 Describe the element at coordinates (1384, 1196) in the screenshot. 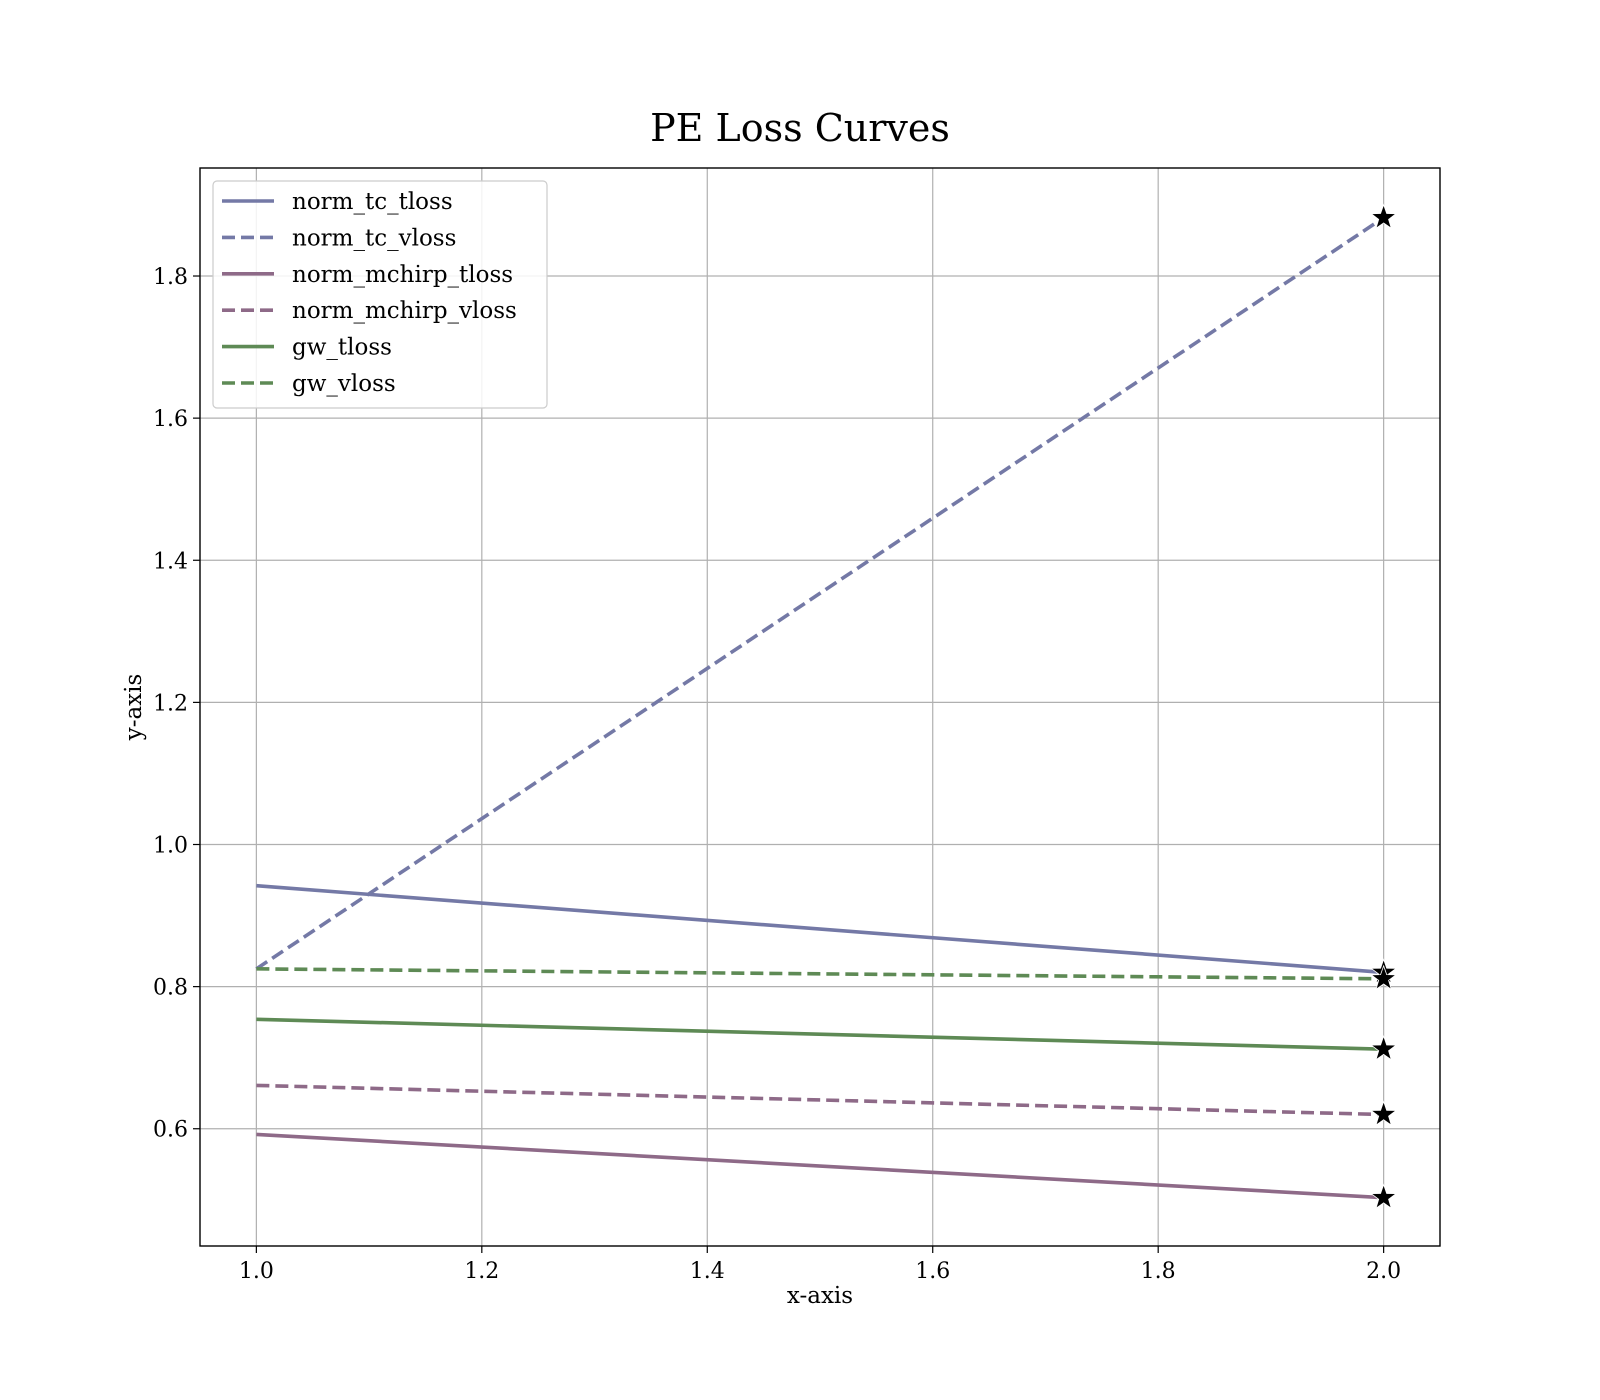

I see `star-marker-norm-mchirp-tloss` at that location.